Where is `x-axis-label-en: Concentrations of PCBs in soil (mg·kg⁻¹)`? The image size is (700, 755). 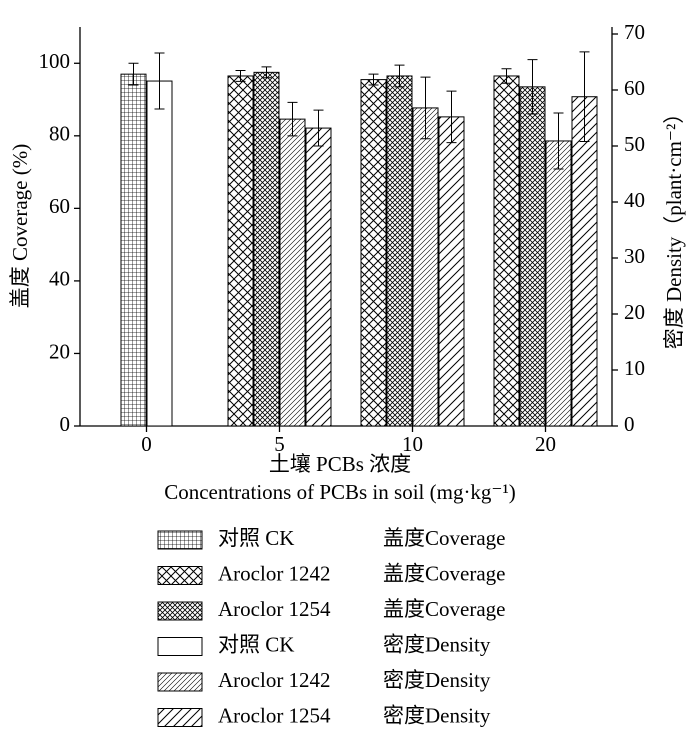
x-axis-label-en: Concentrations of PCBs in soil (mg·kg⁻¹) is located at coordinates (340, 492).